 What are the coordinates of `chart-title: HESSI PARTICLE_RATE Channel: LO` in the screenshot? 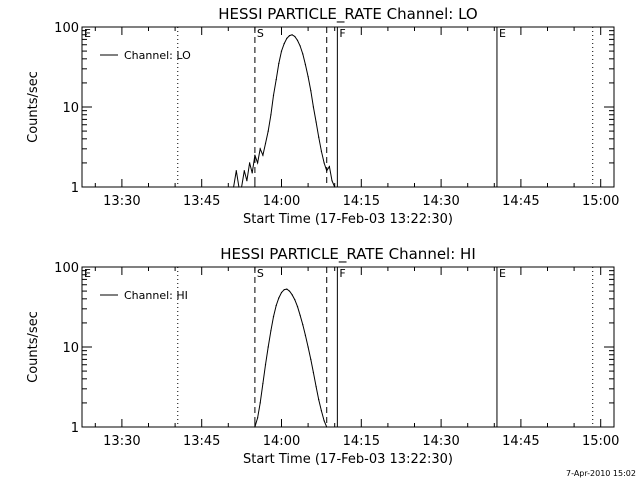 It's located at (347, 14).